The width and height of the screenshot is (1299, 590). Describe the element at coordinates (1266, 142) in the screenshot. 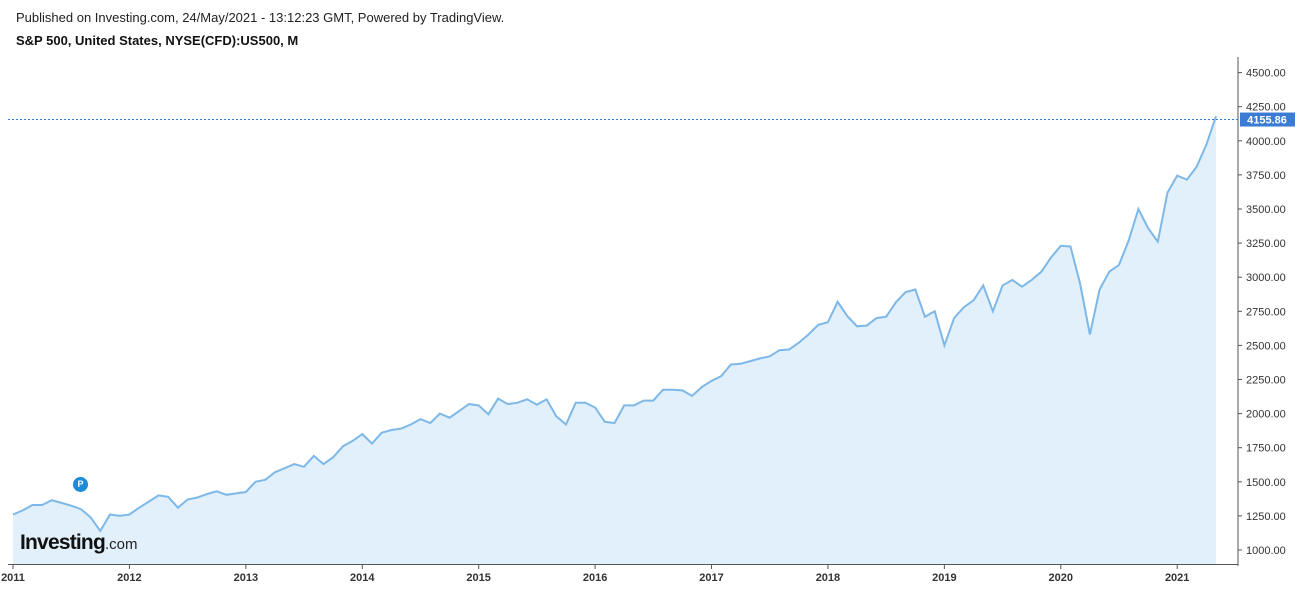

I see `y-tick-label: 4000.00` at that location.